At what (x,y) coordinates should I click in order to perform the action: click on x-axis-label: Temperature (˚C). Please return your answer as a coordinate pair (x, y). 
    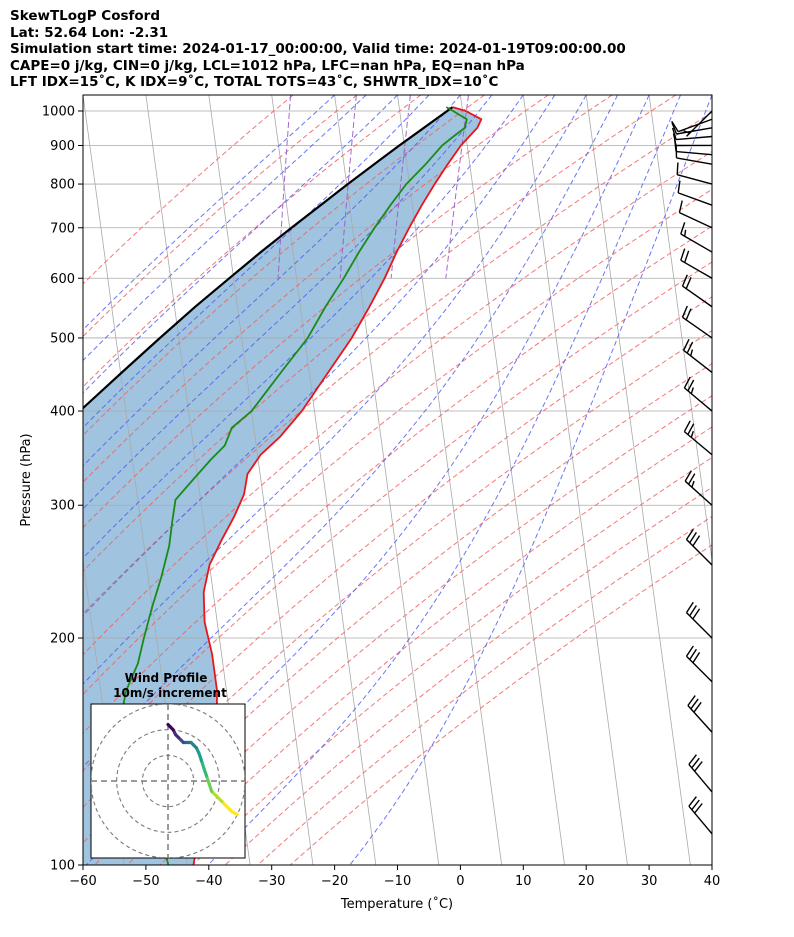
    Looking at the image, I should click on (396, 904).